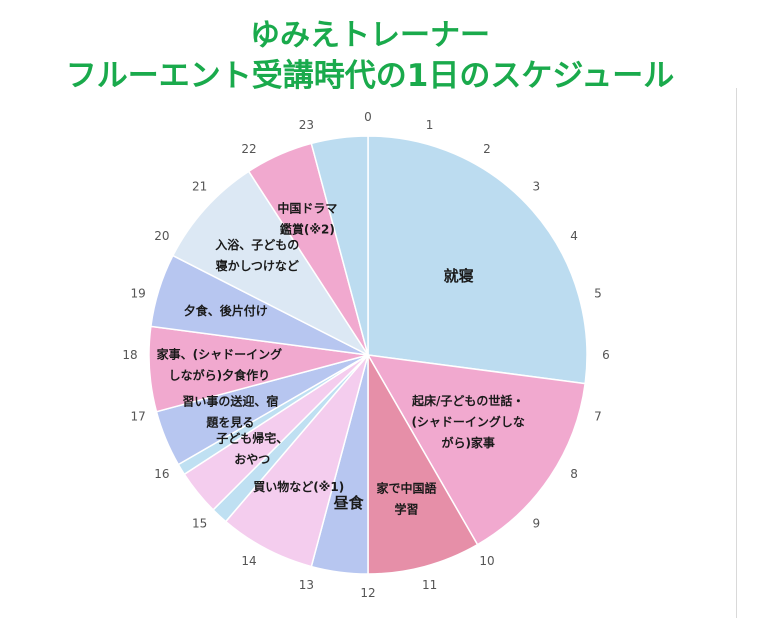 The height and width of the screenshot is (626, 768). Describe the element at coordinates (406, 509) in the screenshot. I see `slice-label: 学習` at that location.